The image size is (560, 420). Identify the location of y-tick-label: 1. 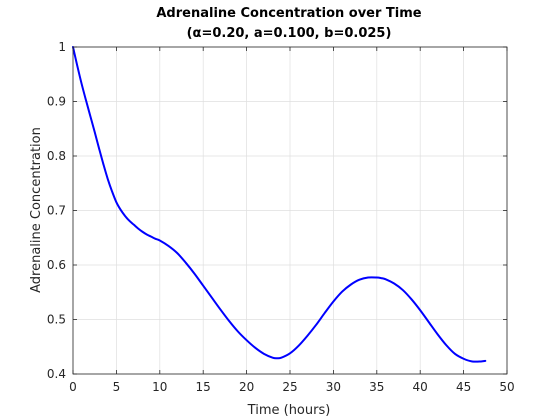
(62, 47).